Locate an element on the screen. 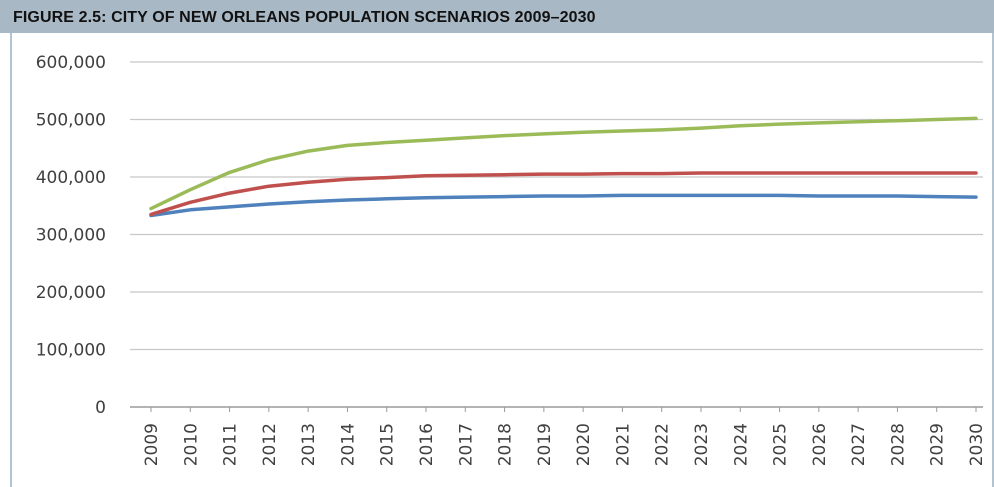 The width and height of the screenshot is (994, 487). x-tick-label: 2012 is located at coordinates (270, 444).